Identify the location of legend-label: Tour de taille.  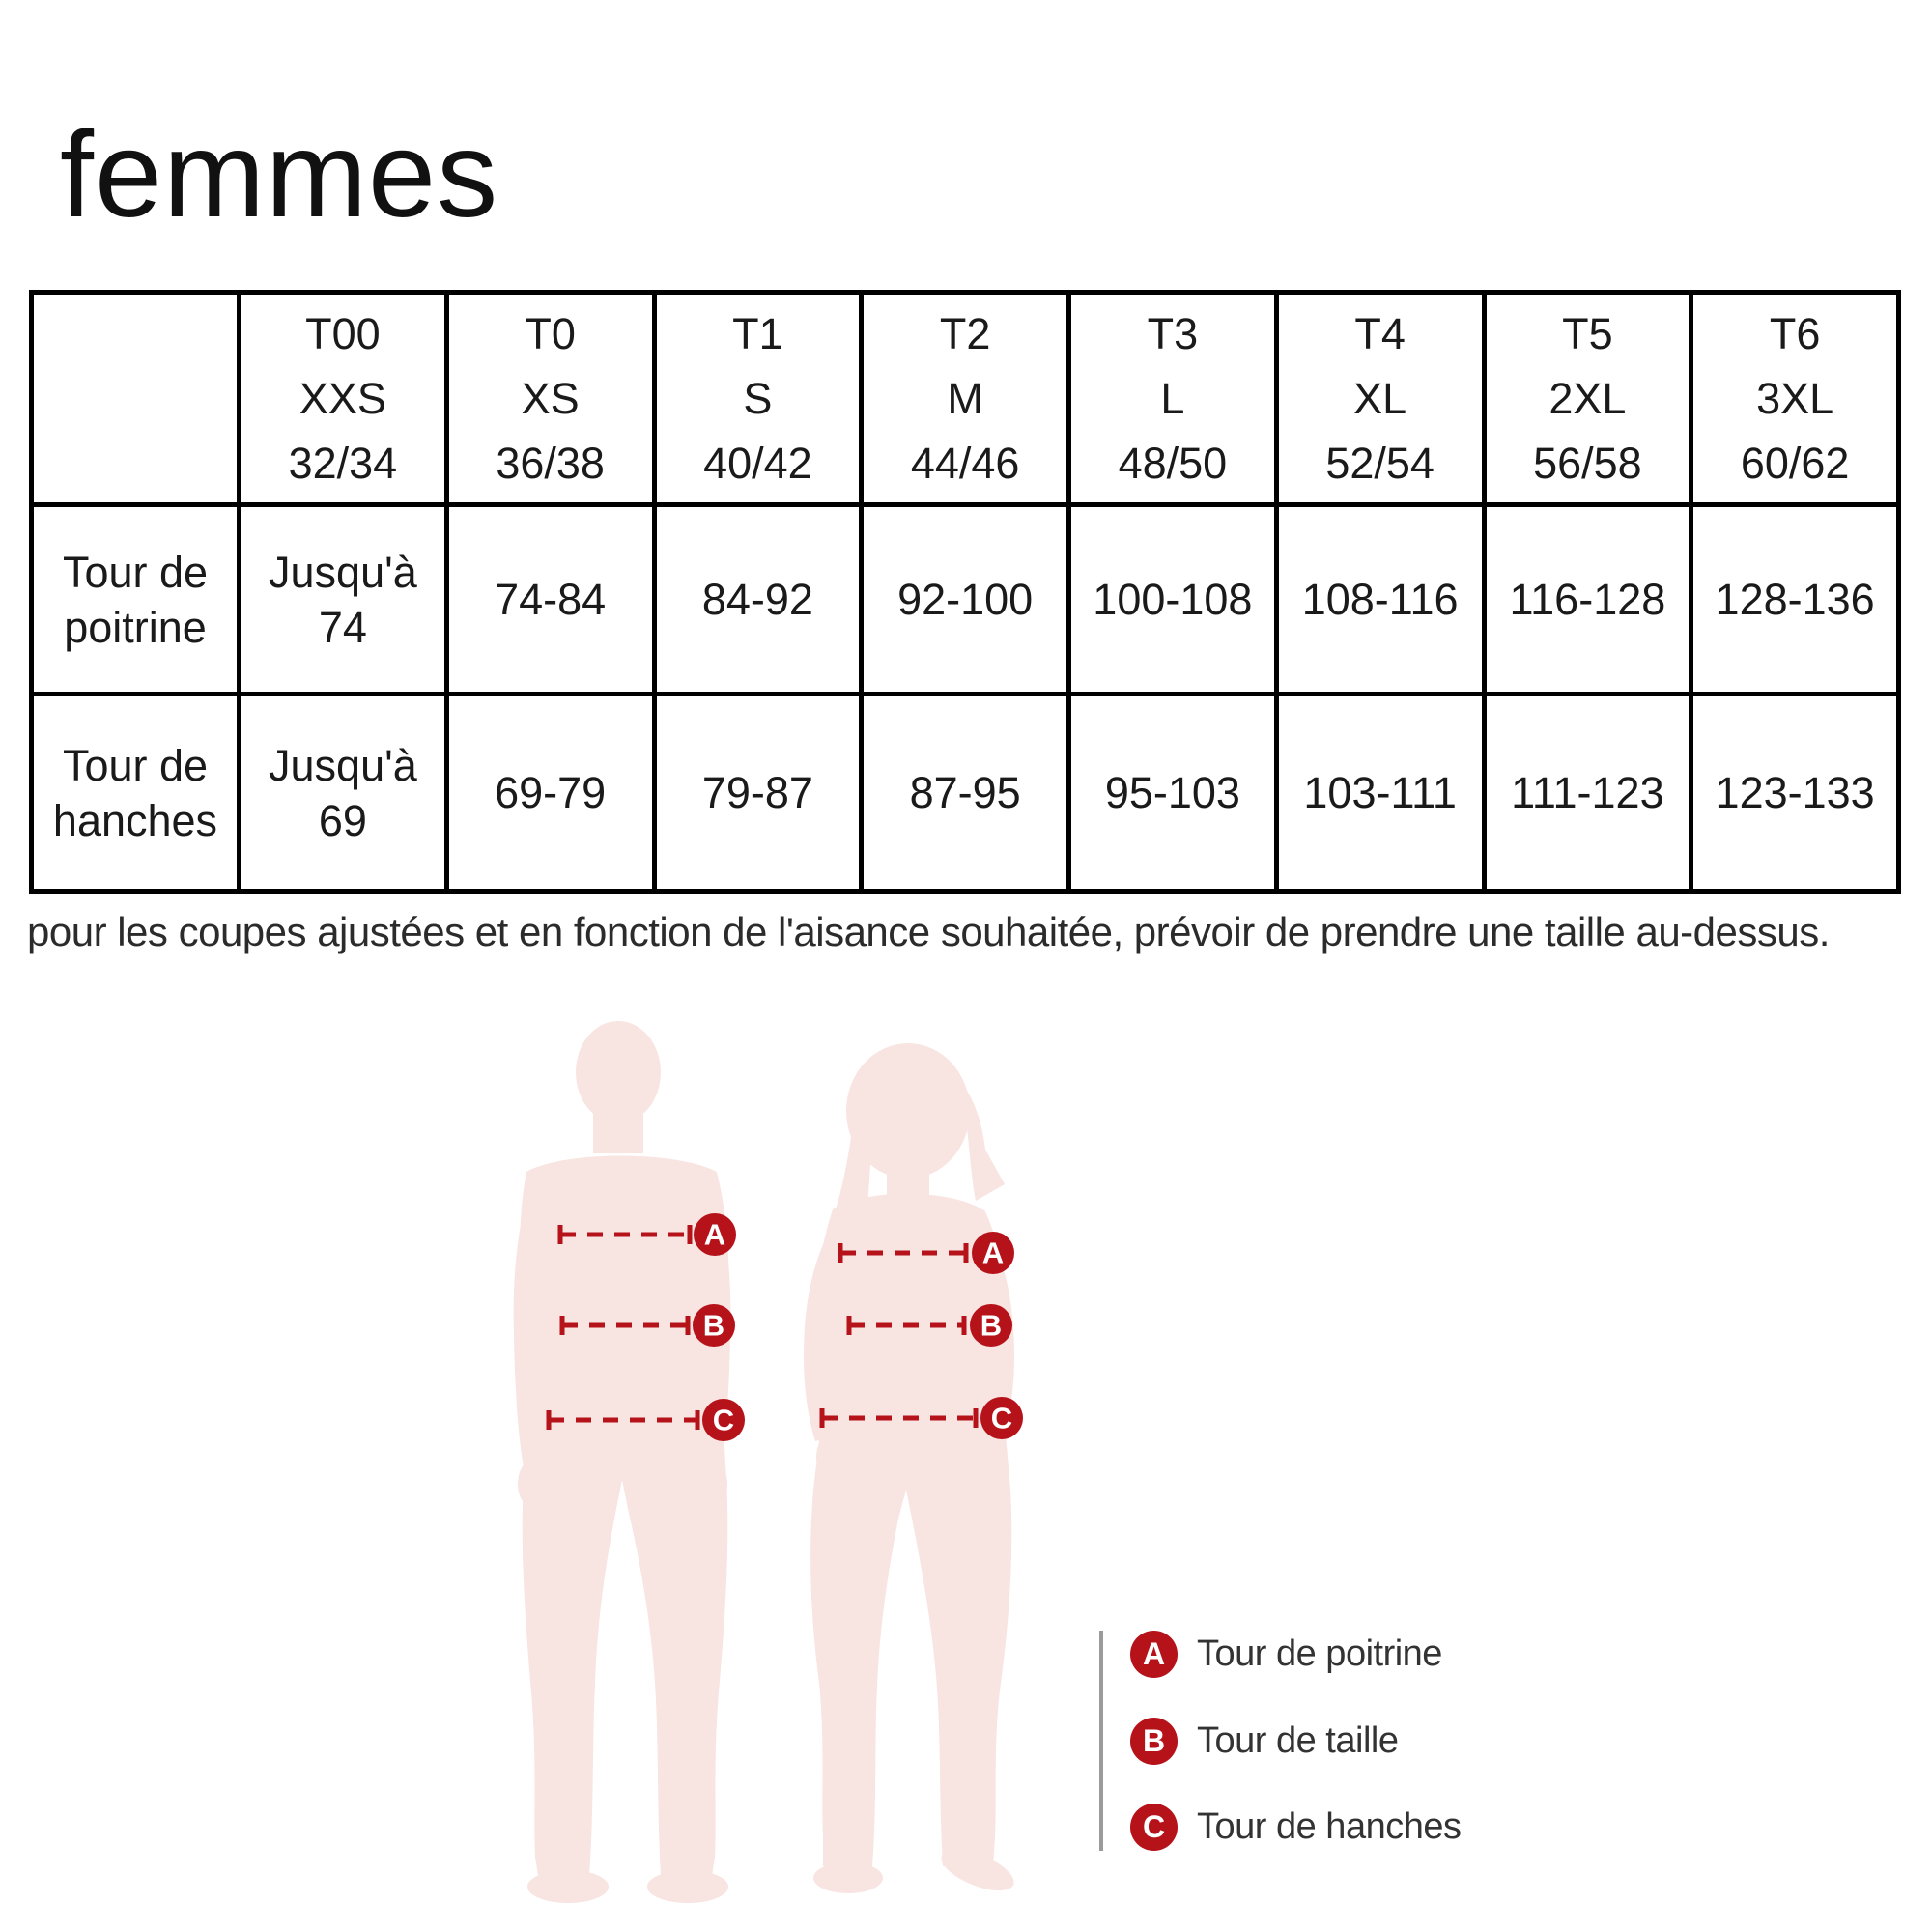
(1298, 1740).